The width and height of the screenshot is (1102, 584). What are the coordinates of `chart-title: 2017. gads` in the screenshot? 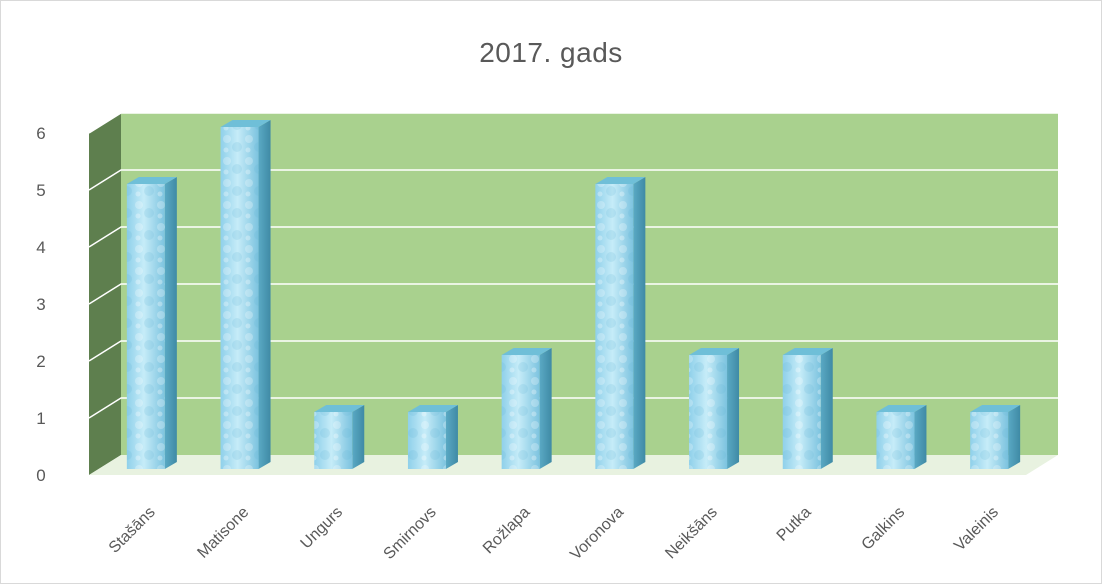 It's located at (551, 52).